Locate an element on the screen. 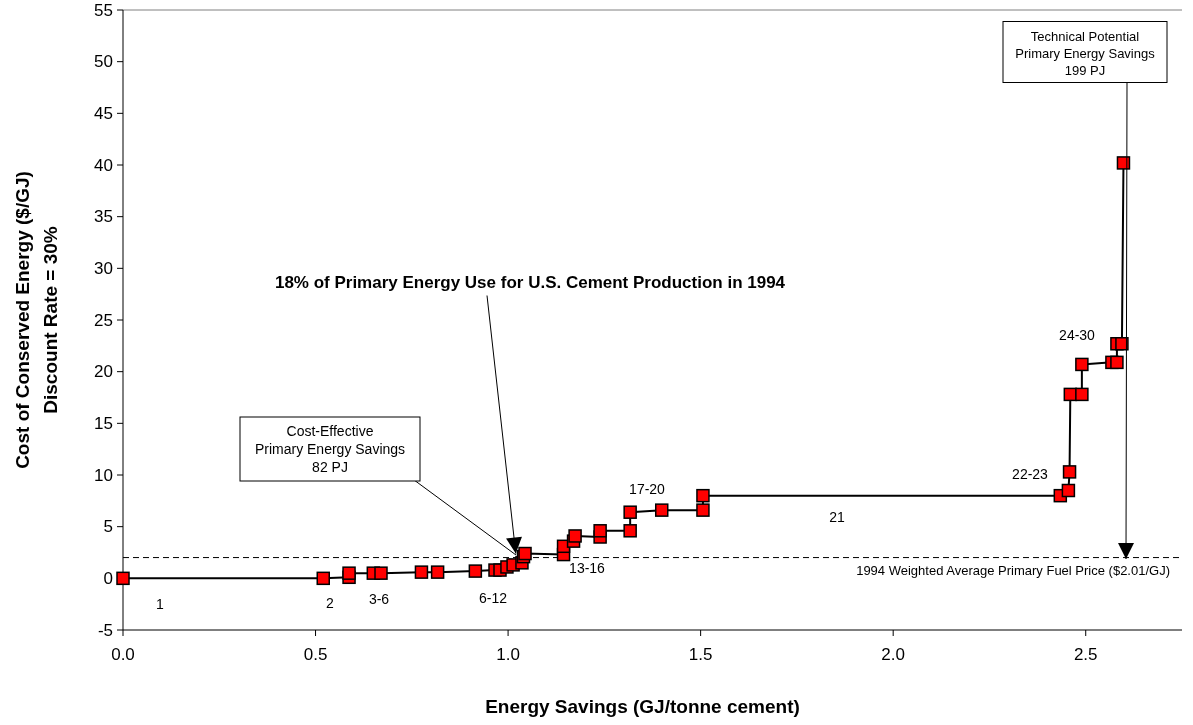 This screenshot has height=725, width=1193. y-tick-label: 20 is located at coordinates (103, 372).